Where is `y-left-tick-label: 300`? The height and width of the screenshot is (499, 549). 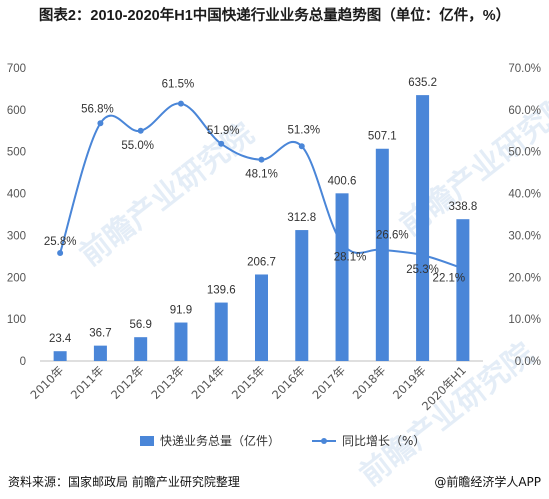 y-left-tick-label: 300 is located at coordinates (16, 236).